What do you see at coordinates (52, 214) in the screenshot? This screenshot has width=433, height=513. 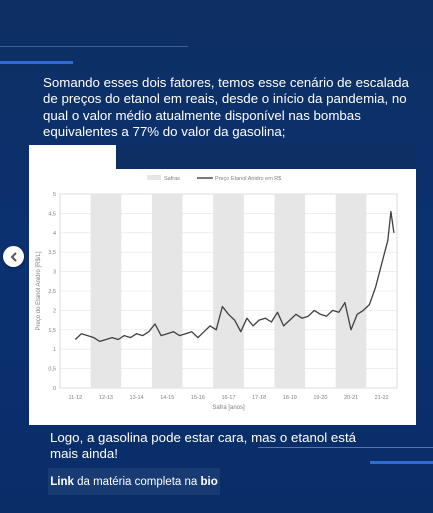 I see `y-tick-label: 4,5` at bounding box center [52, 214].